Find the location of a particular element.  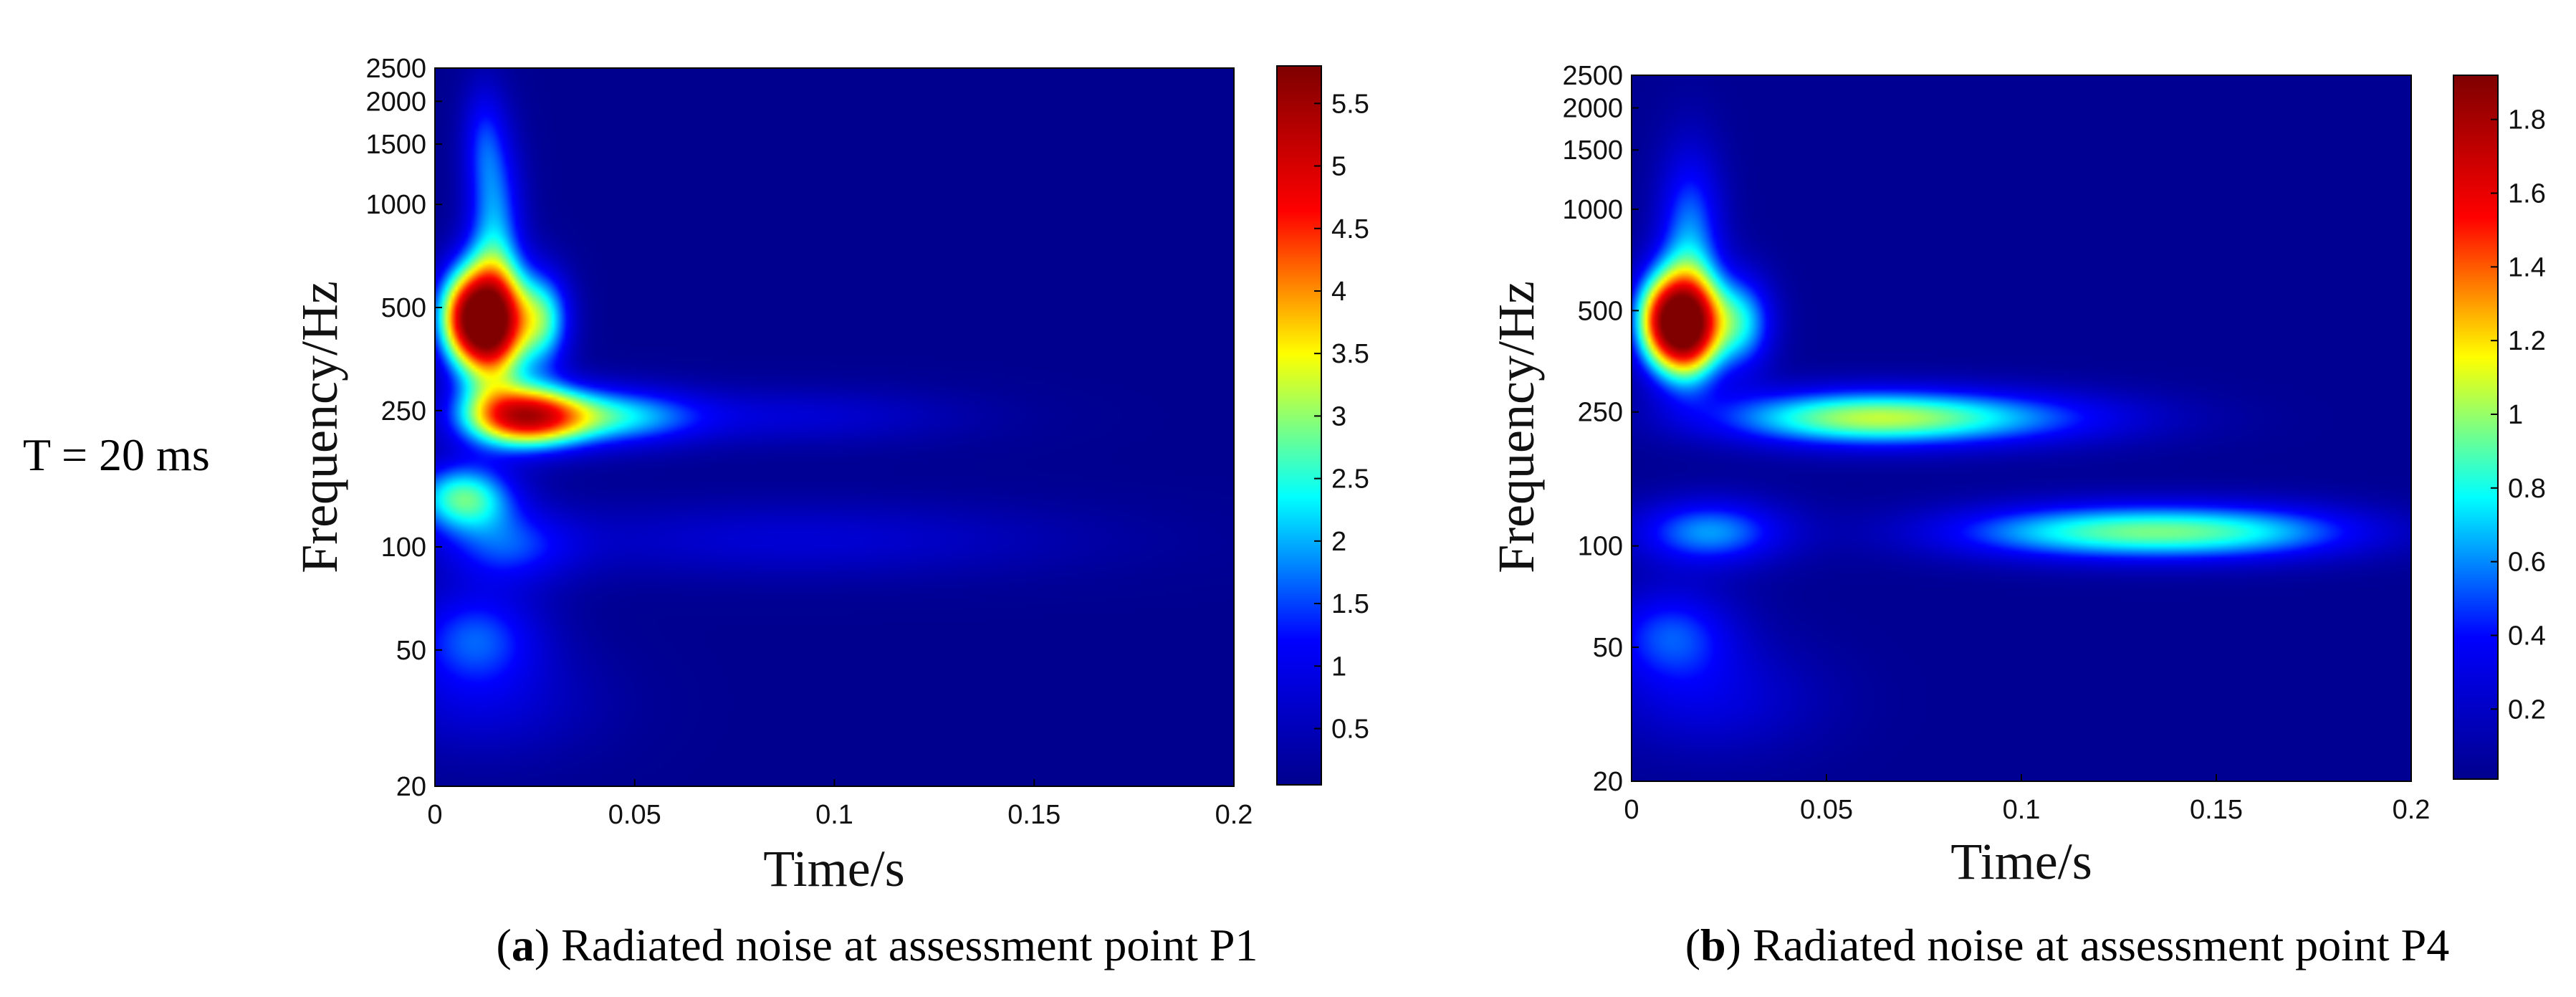

caption-text-a: ) Radiated noise at assessment point P1 is located at coordinates (896, 945).